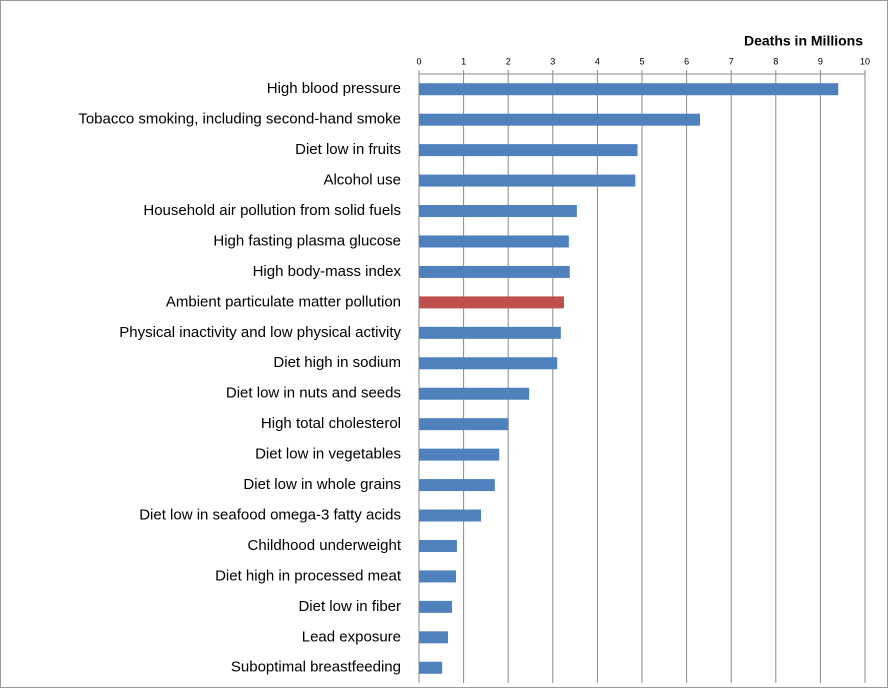  What do you see at coordinates (328, 454) in the screenshot?
I see `y-tick-label: Diet low in vegetables` at bounding box center [328, 454].